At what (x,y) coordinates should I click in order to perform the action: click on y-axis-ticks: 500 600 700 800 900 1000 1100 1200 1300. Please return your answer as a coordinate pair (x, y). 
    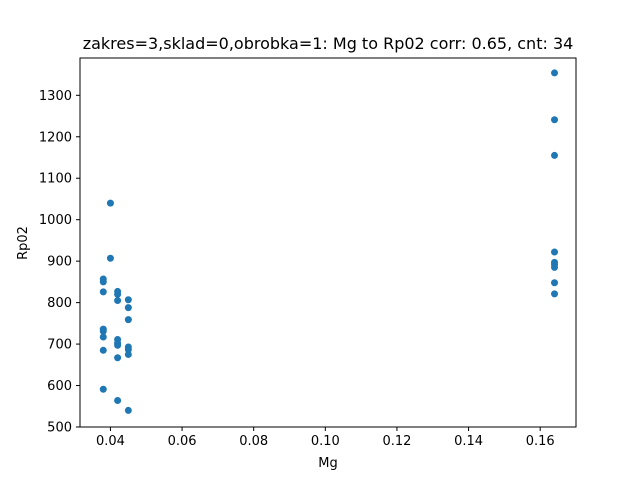
    Looking at the image, I should click on (59, 262).